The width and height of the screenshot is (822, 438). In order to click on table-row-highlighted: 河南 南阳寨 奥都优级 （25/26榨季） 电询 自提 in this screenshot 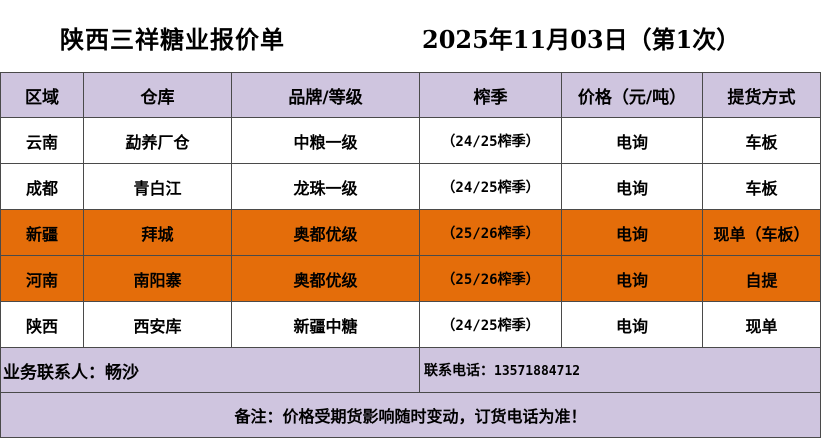, I will do `click(410, 278)`.